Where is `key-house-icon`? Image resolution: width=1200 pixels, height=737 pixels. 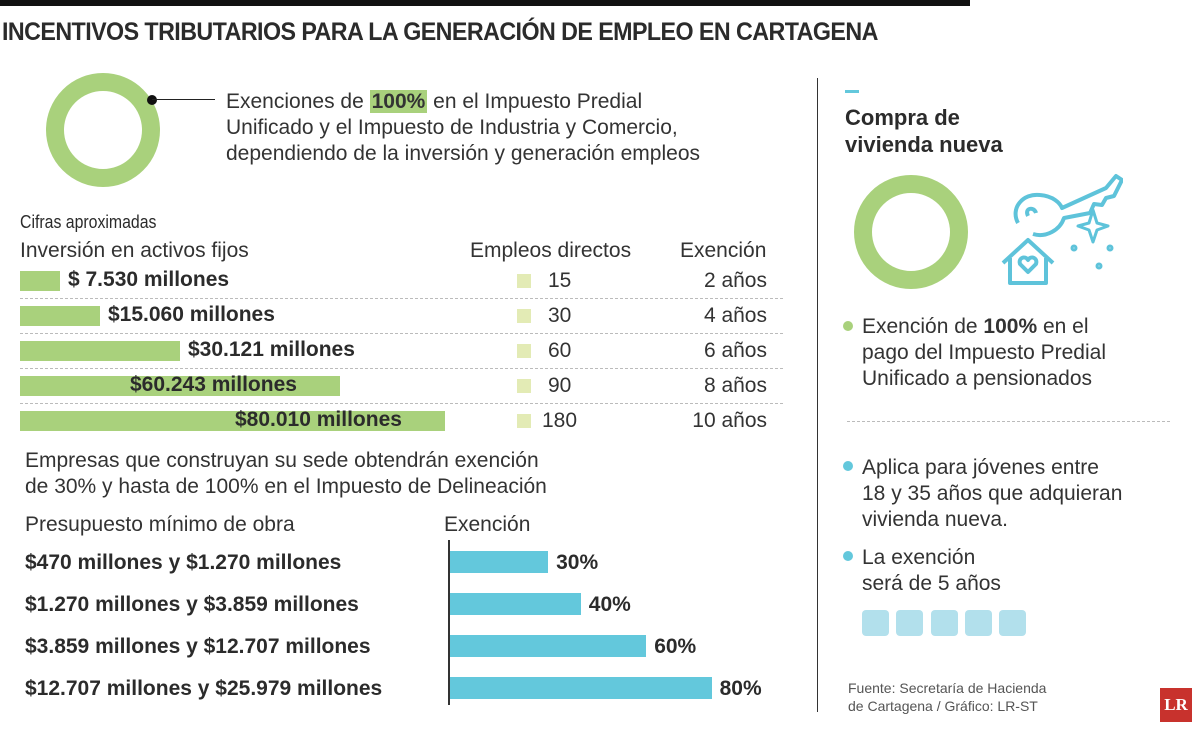 key-house-icon is located at coordinates (1062, 229).